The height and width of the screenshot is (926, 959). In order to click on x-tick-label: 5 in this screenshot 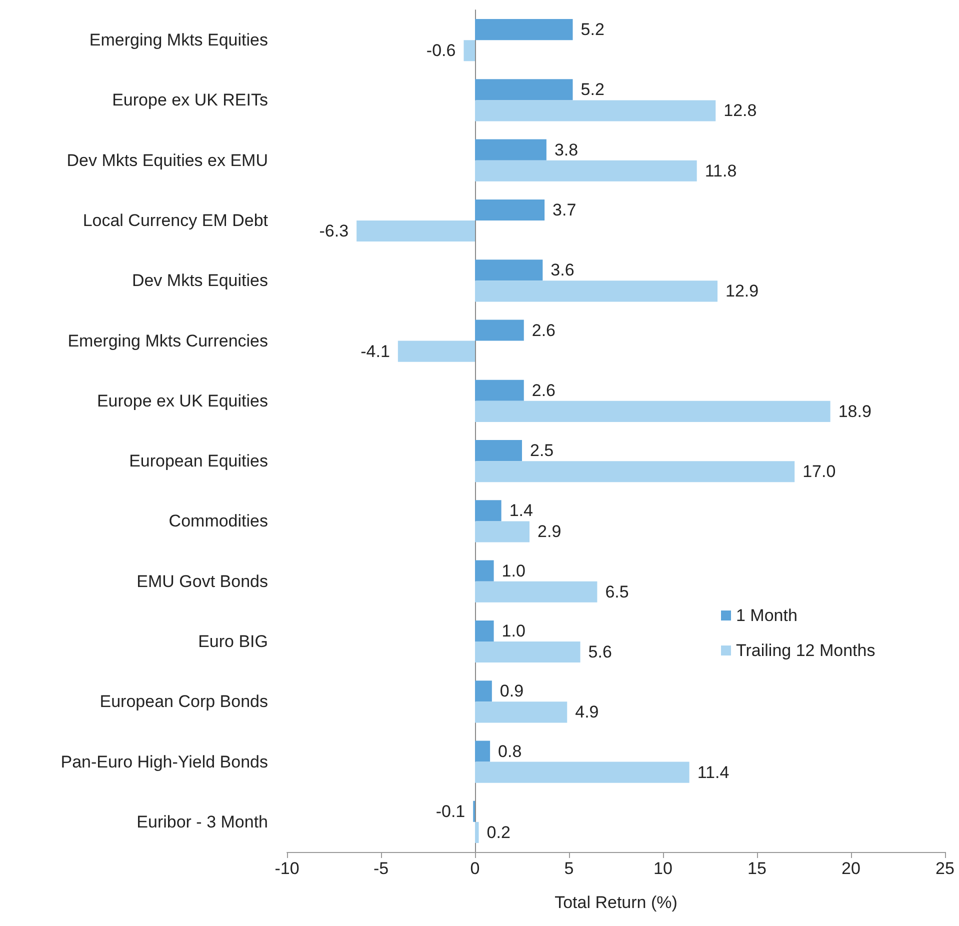, I will do `click(569, 868)`.